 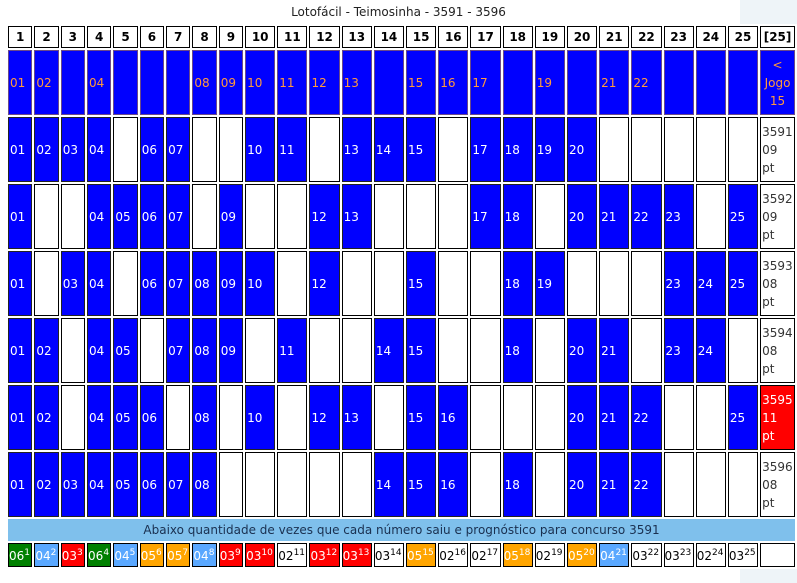 What do you see at coordinates (710, 350) in the screenshot?
I see `number-cell: 24` at bounding box center [710, 350].